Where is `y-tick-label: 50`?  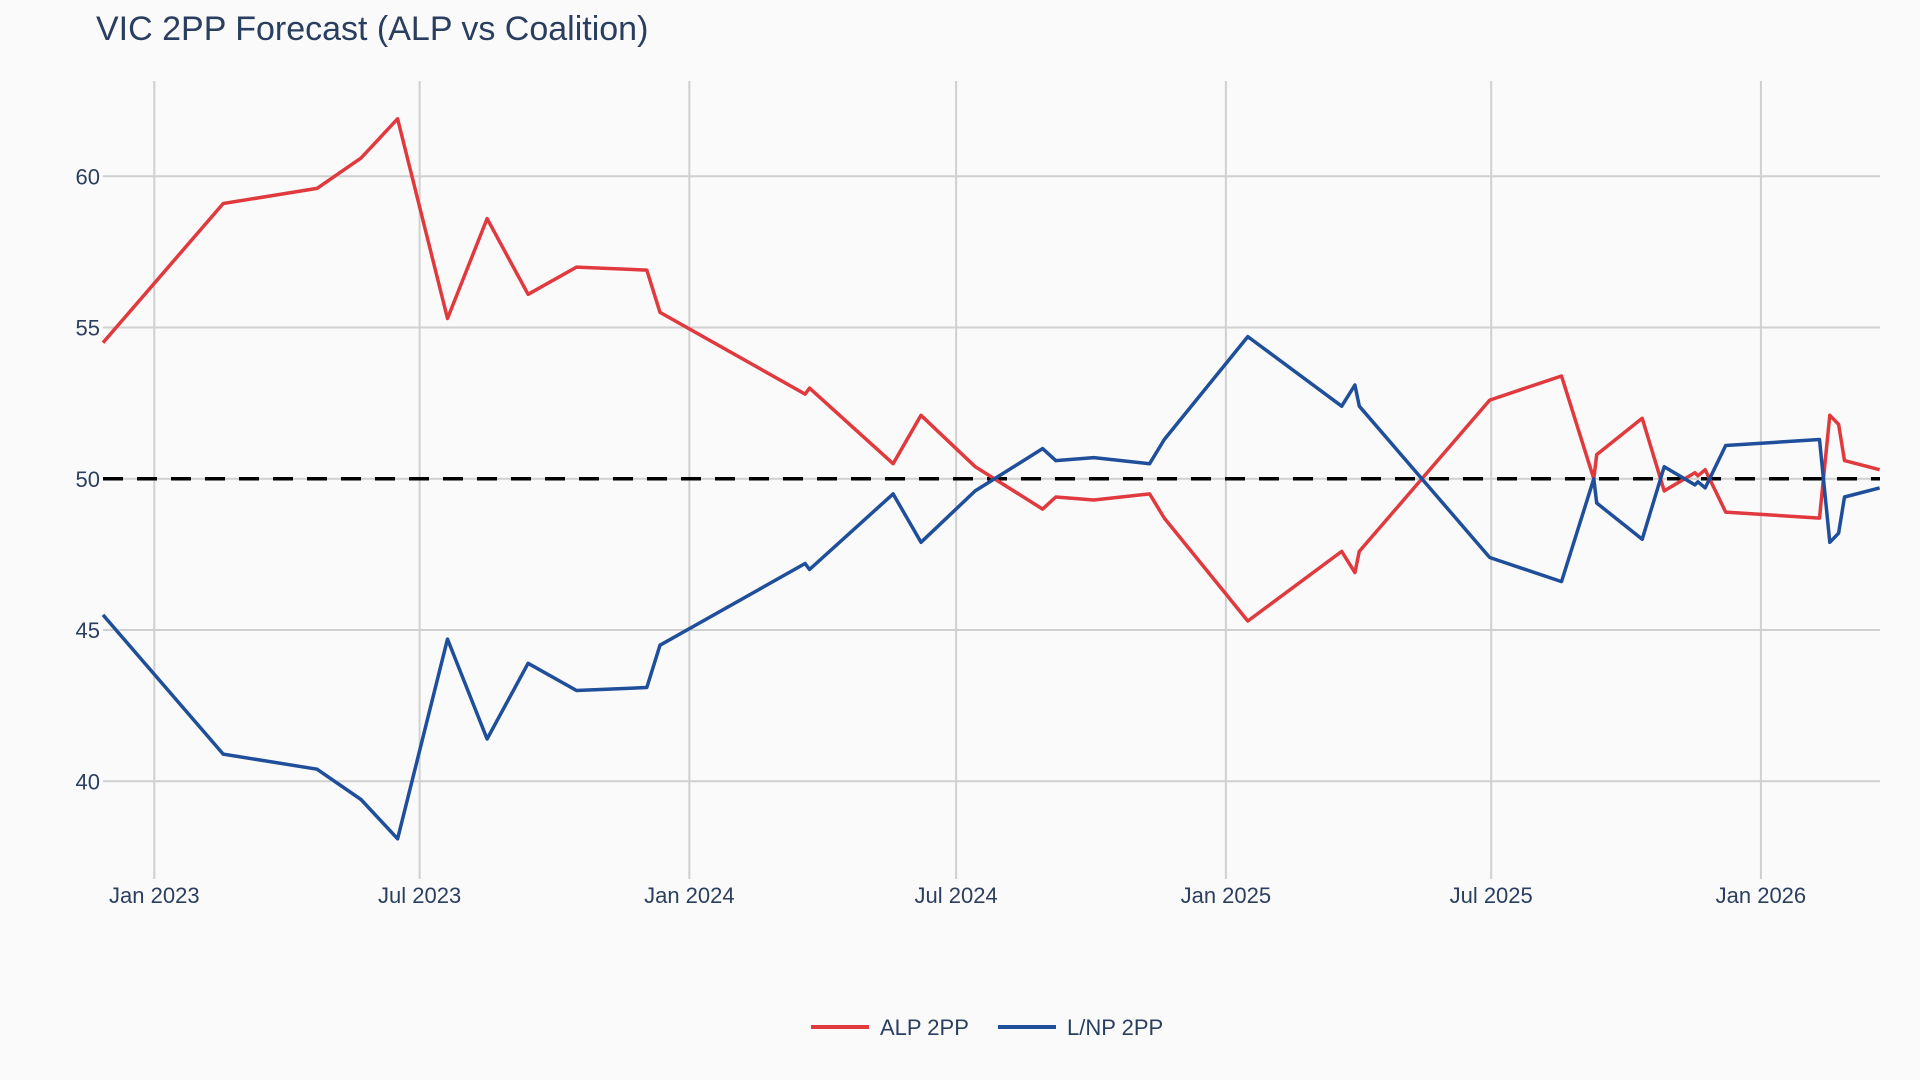
y-tick-label: 50 is located at coordinates (88, 479).